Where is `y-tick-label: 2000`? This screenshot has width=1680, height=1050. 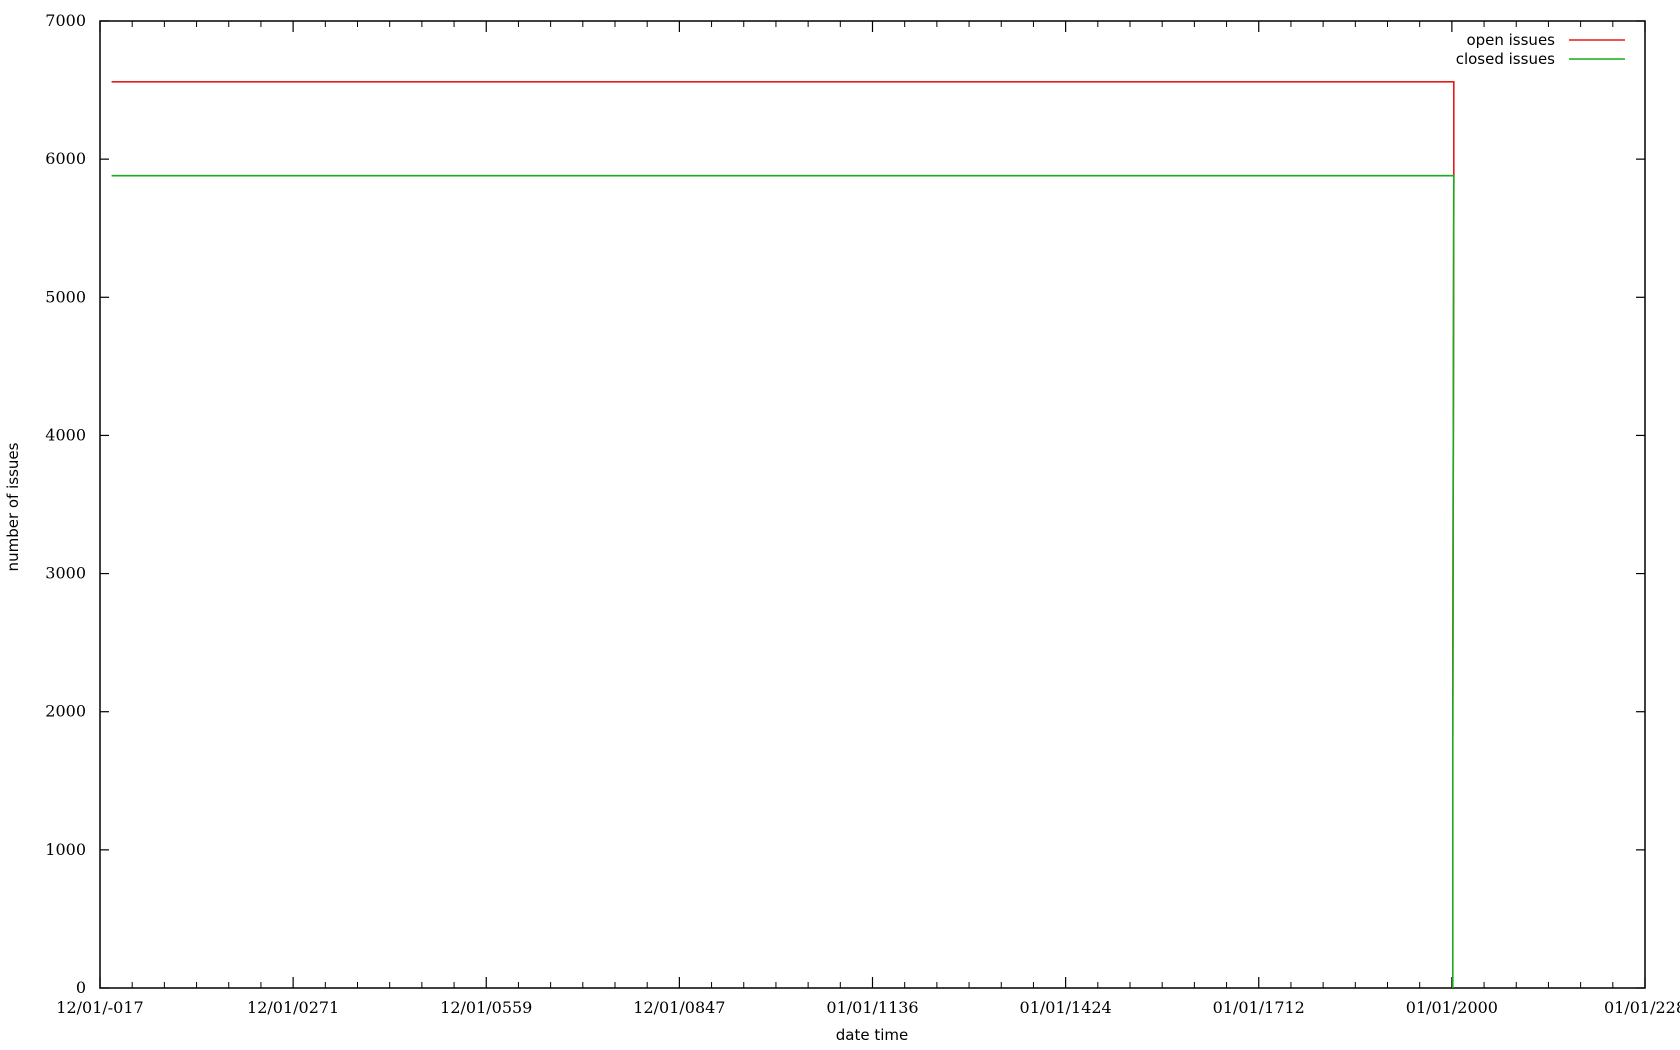 y-tick-label: 2000 is located at coordinates (65, 711).